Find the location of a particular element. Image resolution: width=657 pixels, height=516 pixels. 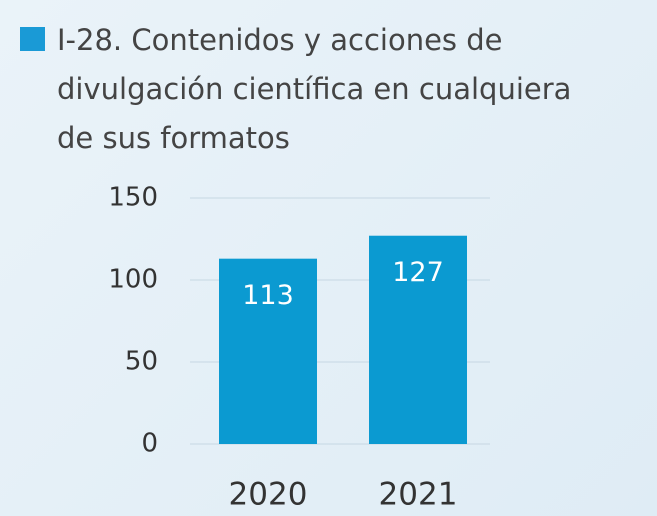

y-tick-label: 100 is located at coordinates (133, 280).